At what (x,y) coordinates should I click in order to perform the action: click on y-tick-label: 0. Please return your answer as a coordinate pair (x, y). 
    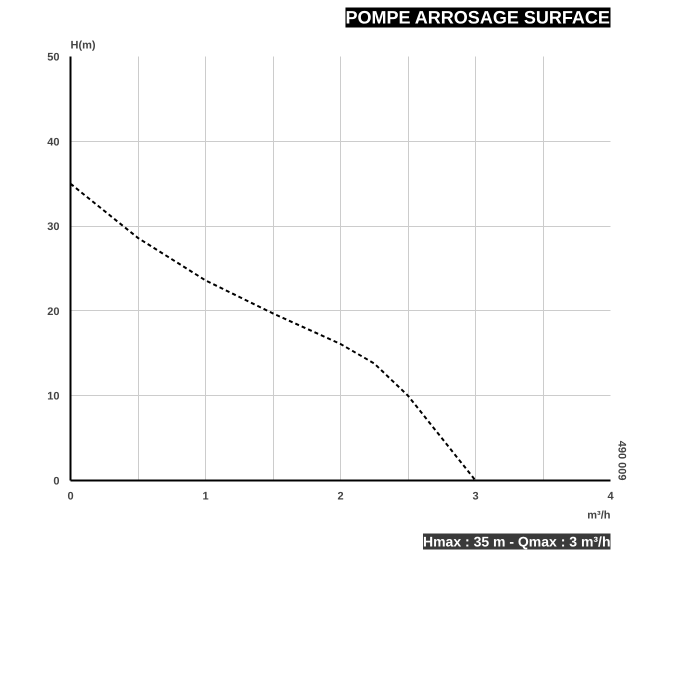
    Looking at the image, I should click on (56, 482).